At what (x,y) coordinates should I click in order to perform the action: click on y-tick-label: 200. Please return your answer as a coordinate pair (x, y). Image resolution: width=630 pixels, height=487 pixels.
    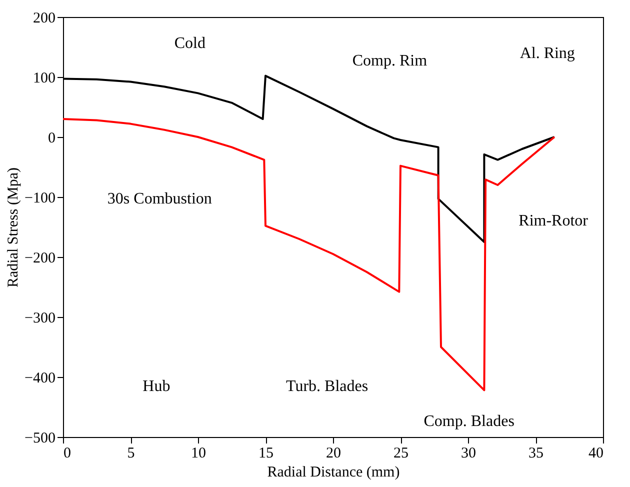
    Looking at the image, I should click on (44, 18).